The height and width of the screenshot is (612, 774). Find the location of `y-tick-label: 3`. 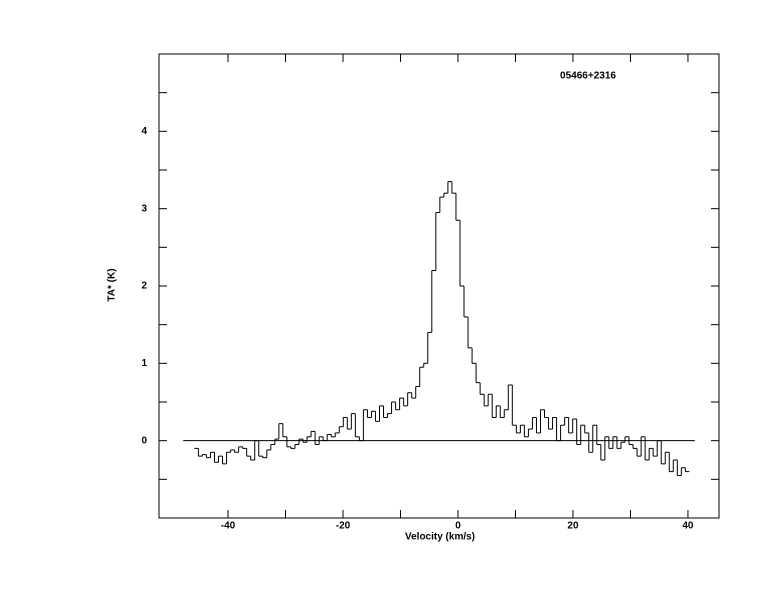

y-tick-label: 3 is located at coordinates (144, 208).